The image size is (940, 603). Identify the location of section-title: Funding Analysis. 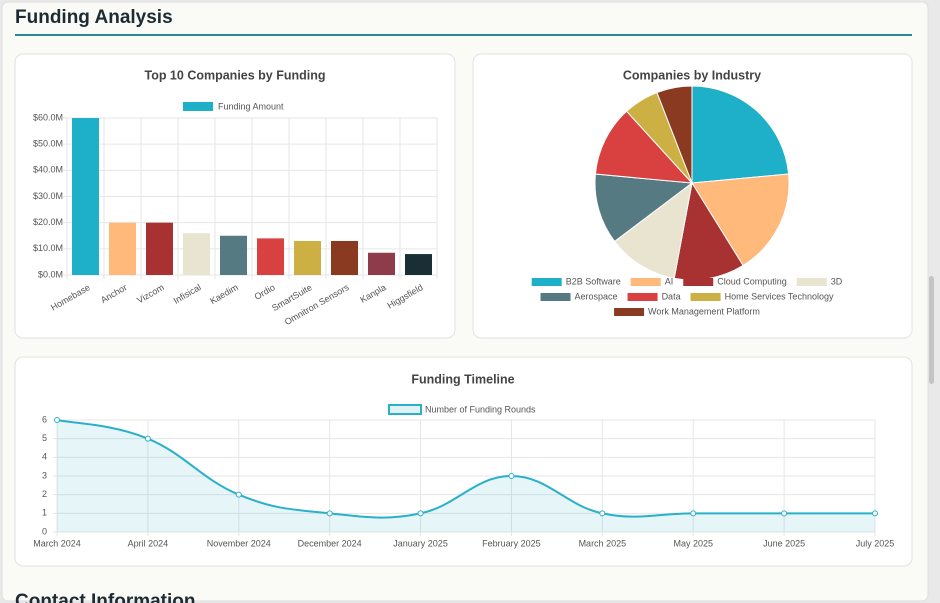
(94, 17).